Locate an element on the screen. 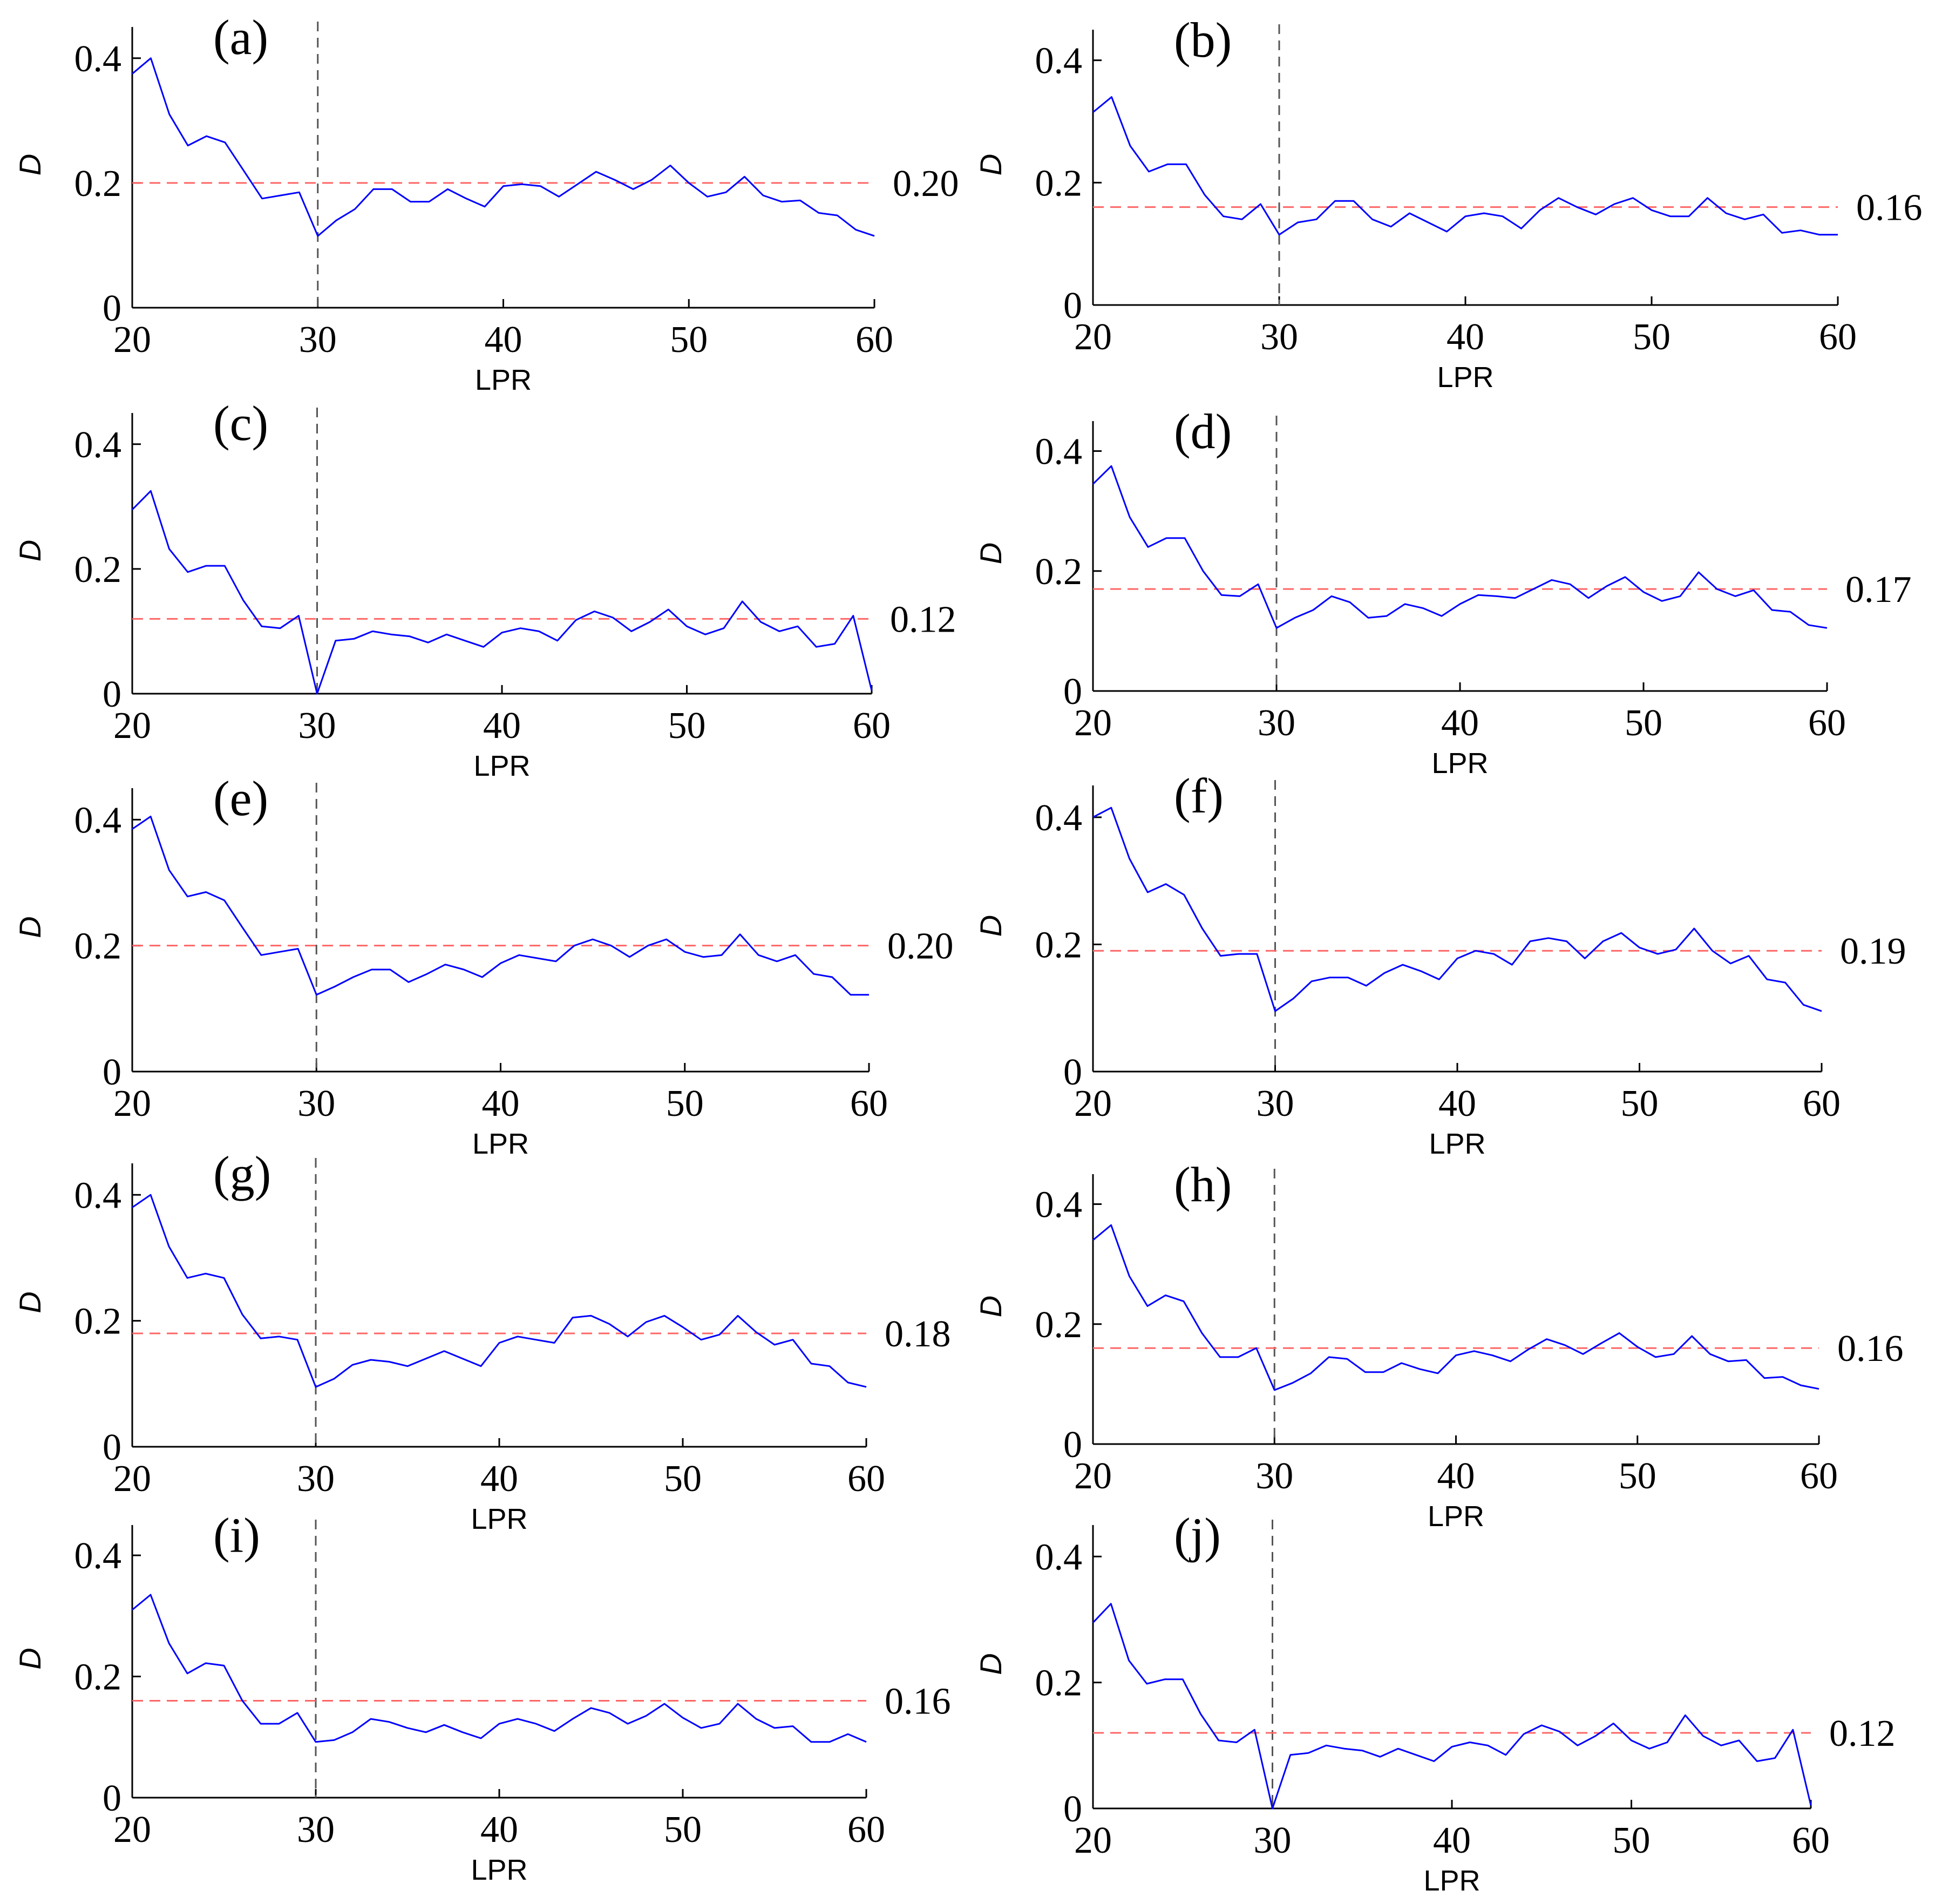 The image size is (1942, 1904). panel-label: (f) is located at coordinates (1199, 795).